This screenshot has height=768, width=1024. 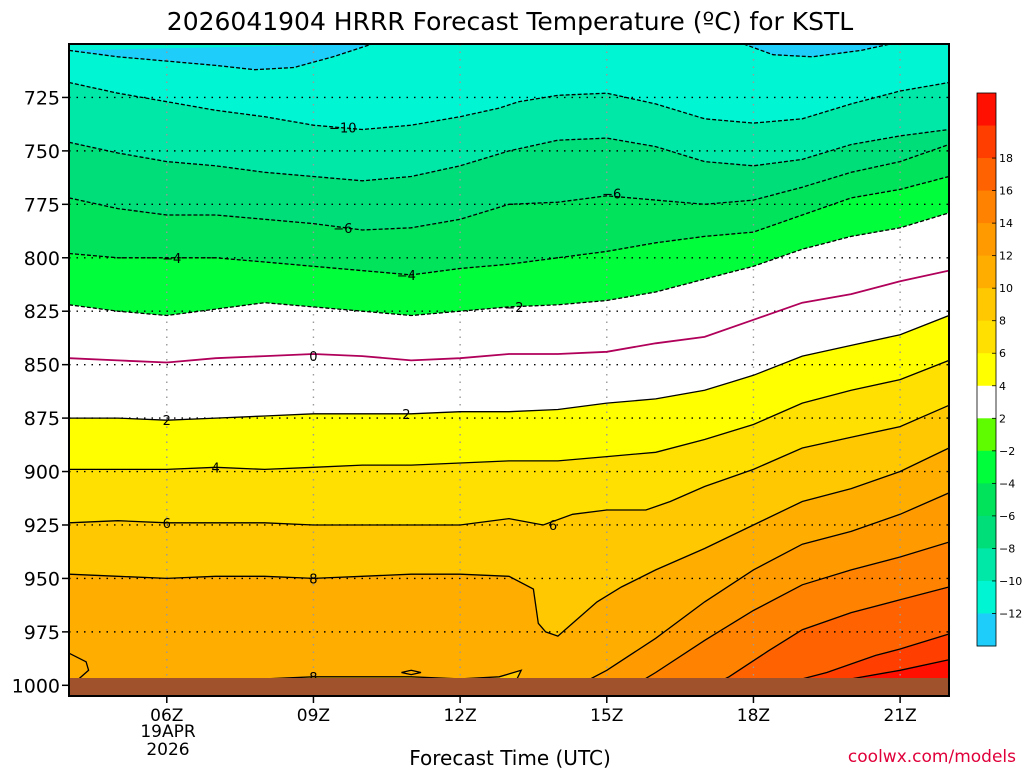 I want to click on colorbar-label: −10, so click(x=1010, y=581).